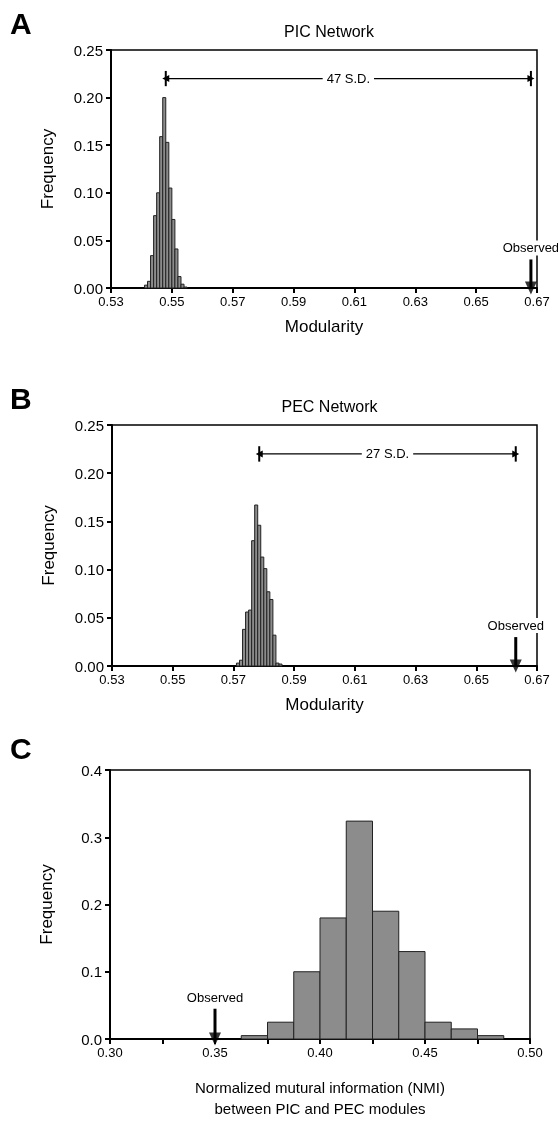 The width and height of the screenshot is (558, 1135). What do you see at coordinates (91, 1039) in the screenshot?
I see `y-tick-label: 0.0` at bounding box center [91, 1039].